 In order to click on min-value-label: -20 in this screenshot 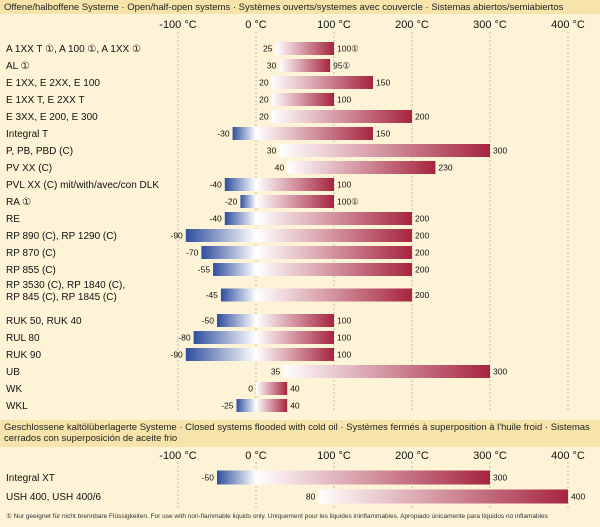, I will do `click(231, 202)`.